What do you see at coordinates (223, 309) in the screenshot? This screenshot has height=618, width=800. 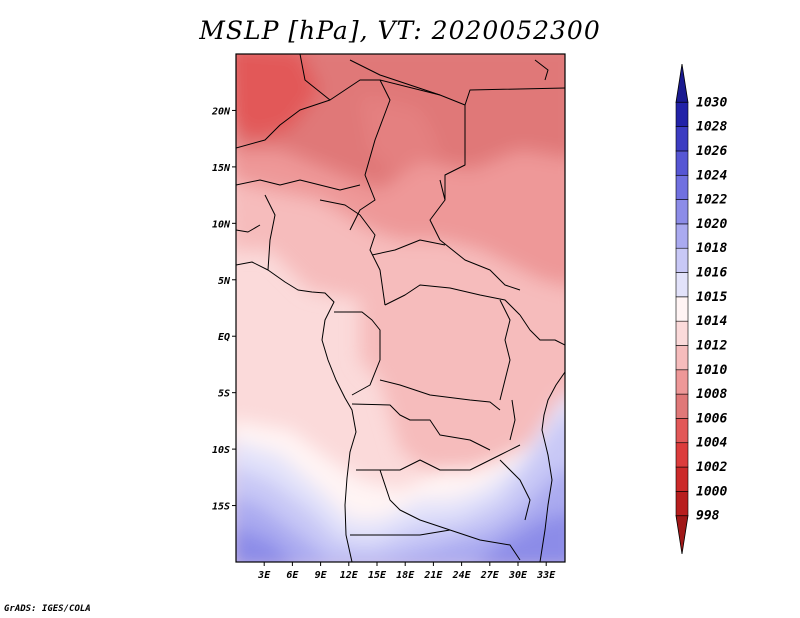 I see `latitude-axis: 20N 15N 10N 5N EQ 5S 10S 15S` at bounding box center [223, 309].